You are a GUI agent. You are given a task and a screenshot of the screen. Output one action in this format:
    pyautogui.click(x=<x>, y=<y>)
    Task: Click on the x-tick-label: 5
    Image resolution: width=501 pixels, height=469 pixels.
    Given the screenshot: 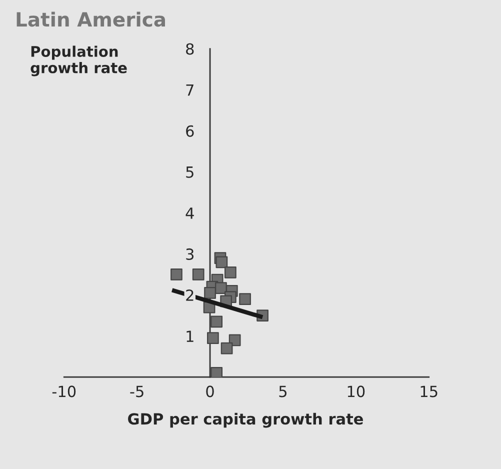 What is the action you would take?
    pyautogui.click(x=282, y=392)
    